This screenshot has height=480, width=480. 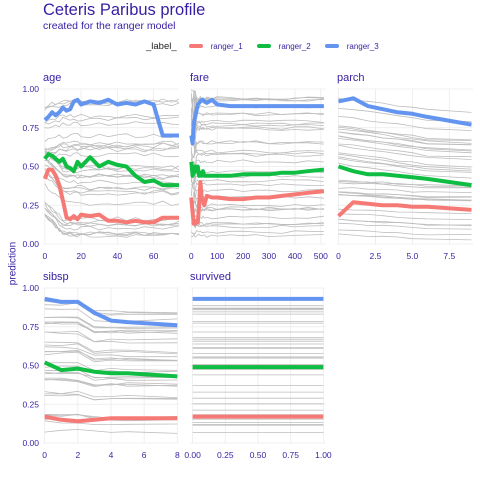 What do you see at coordinates (77, 455) in the screenshot?
I see `x-tick-label: 2` at bounding box center [77, 455].